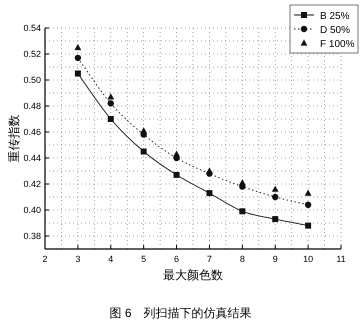 The height and width of the screenshot is (327, 361). Describe the element at coordinates (32, 236) in the screenshot. I see `y-tick-label: 0.38` at that location.